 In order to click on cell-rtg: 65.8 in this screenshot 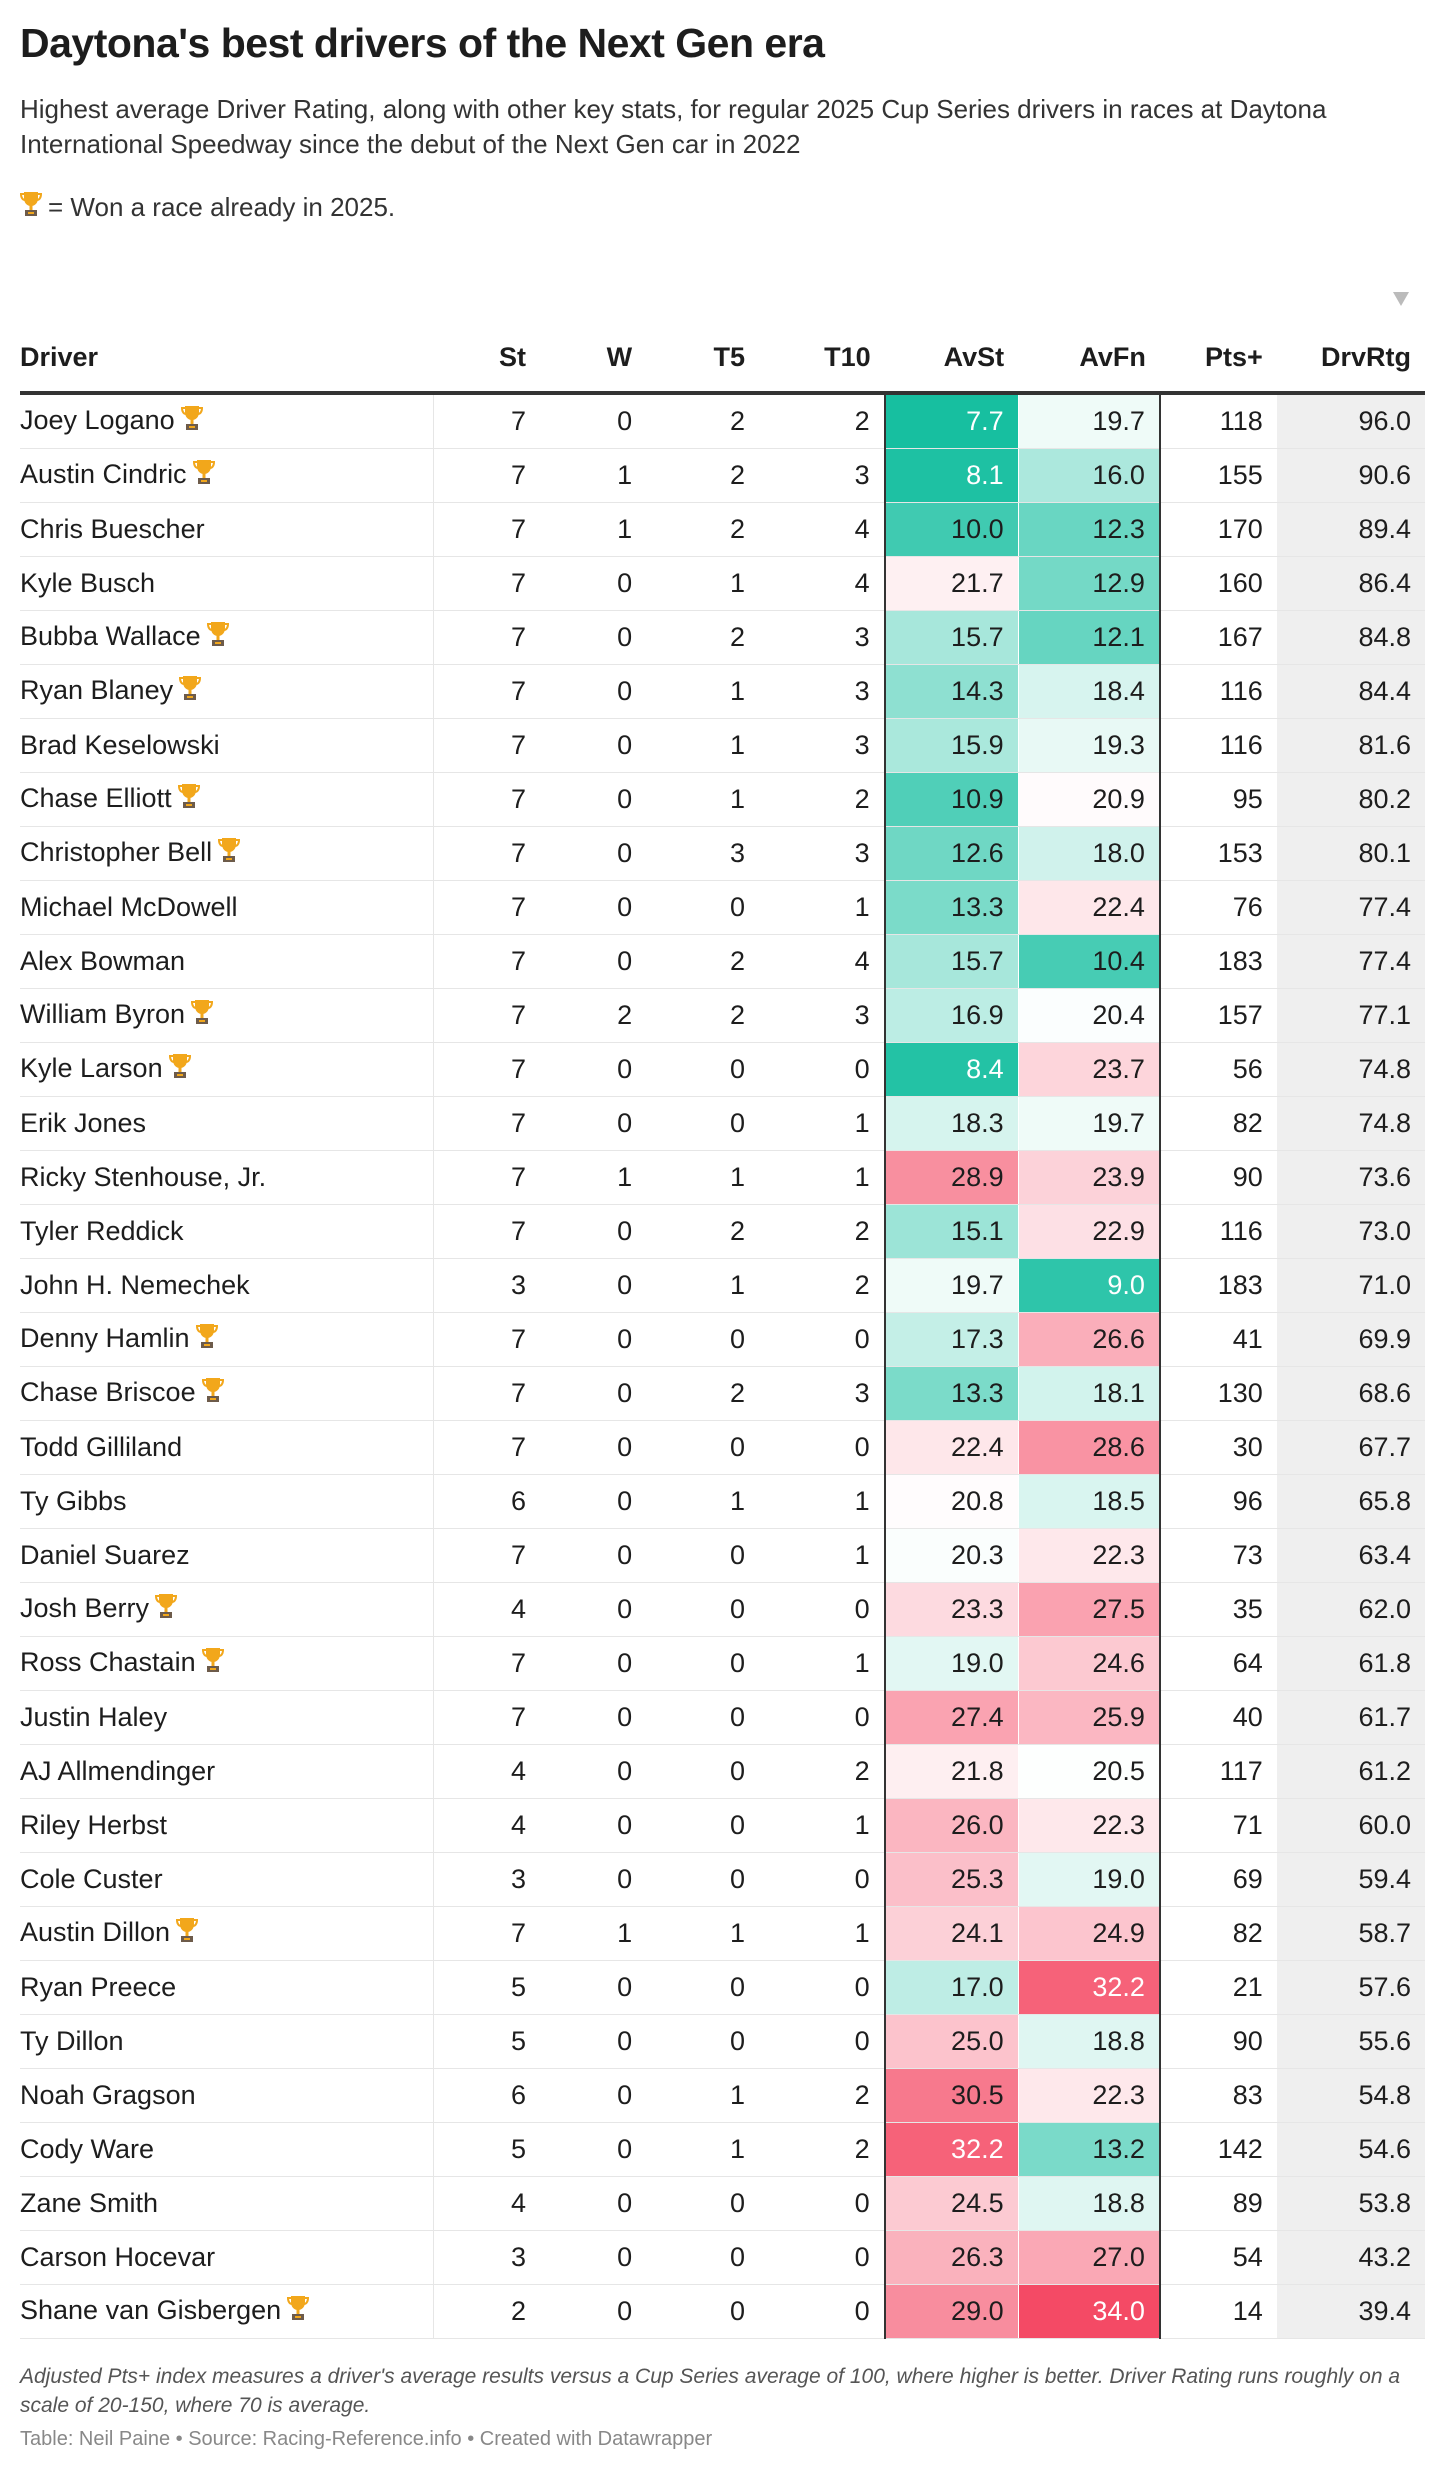, I will do `click(1350, 1501)`.